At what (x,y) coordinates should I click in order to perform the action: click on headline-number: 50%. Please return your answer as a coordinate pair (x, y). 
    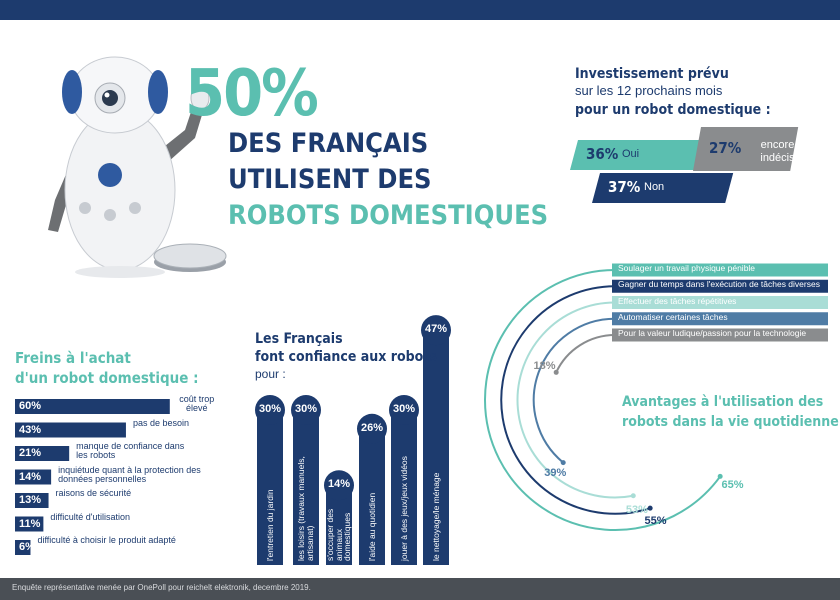
    Looking at the image, I should click on (252, 94).